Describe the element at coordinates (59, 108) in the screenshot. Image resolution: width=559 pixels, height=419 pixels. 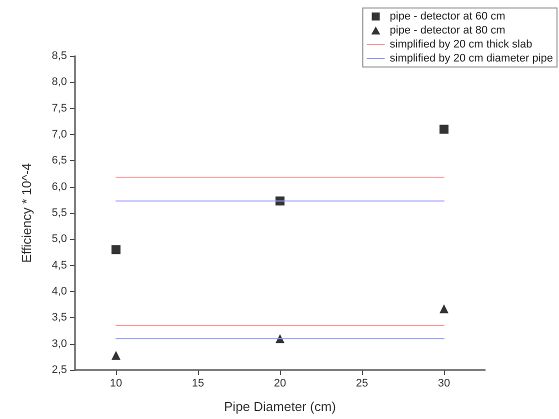
I see `y-tick-label: 7,5` at that location.